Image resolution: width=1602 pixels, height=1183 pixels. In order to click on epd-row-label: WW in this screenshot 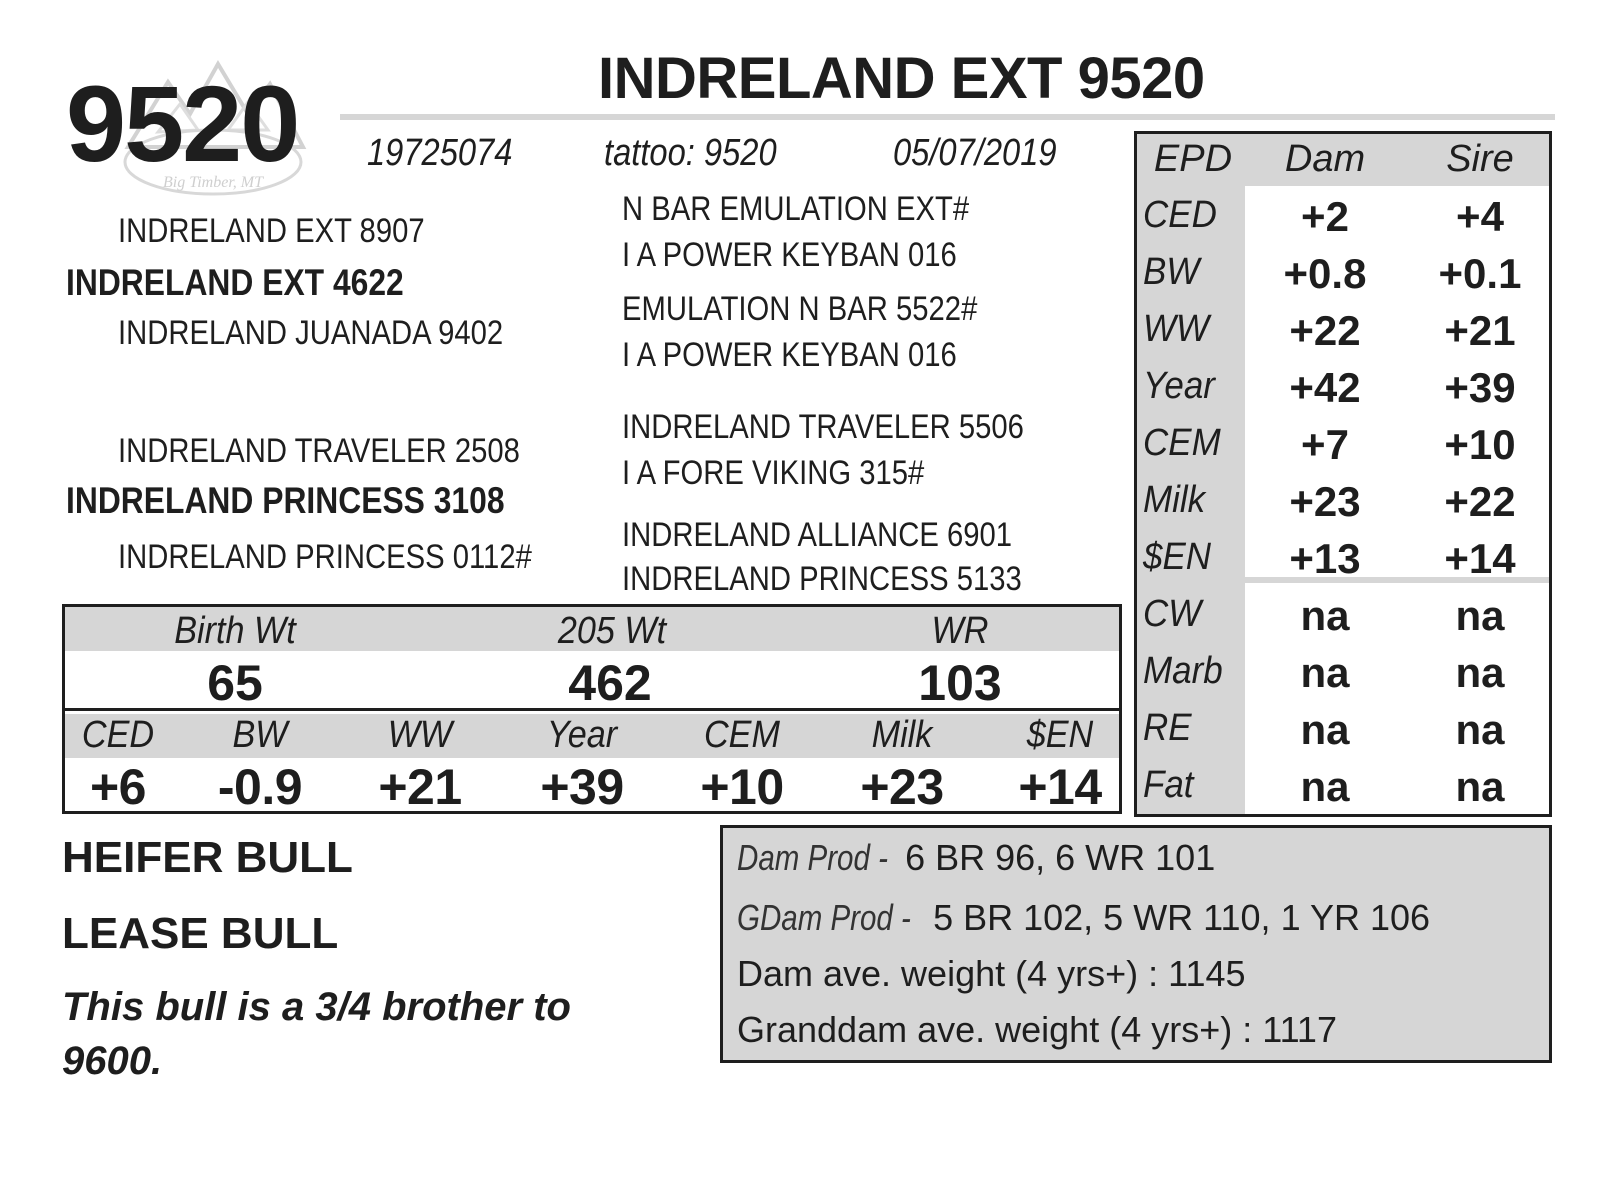, I will do `click(1176, 329)`.